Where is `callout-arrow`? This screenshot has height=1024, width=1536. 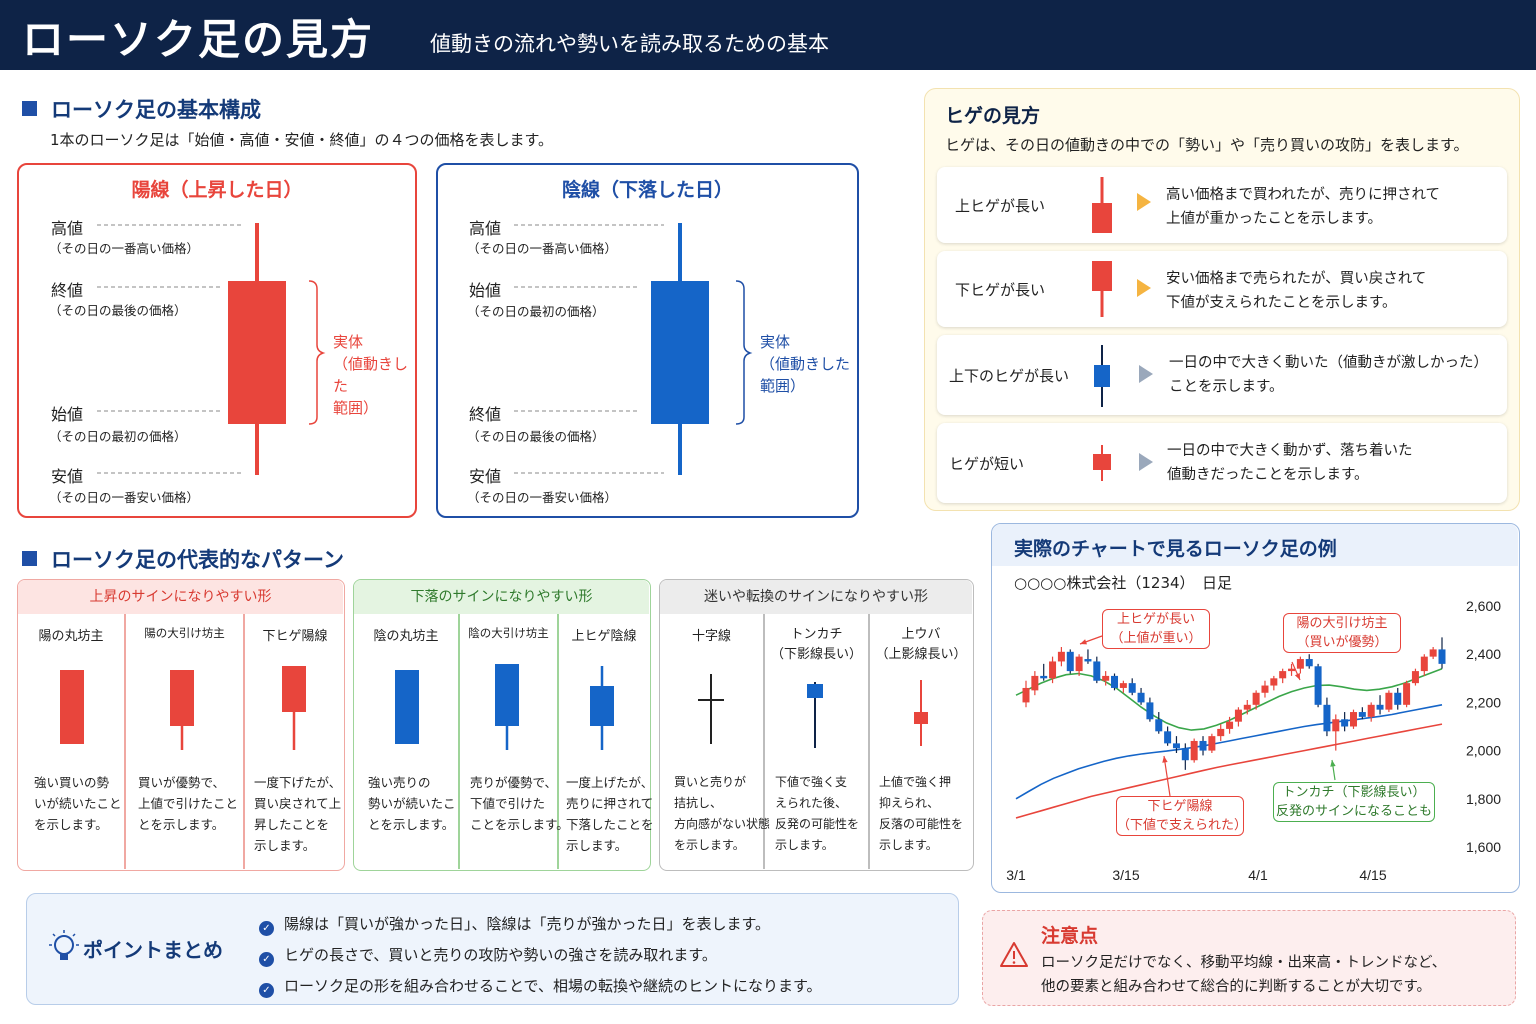 callout-arrow is located at coordinates (1167, 776).